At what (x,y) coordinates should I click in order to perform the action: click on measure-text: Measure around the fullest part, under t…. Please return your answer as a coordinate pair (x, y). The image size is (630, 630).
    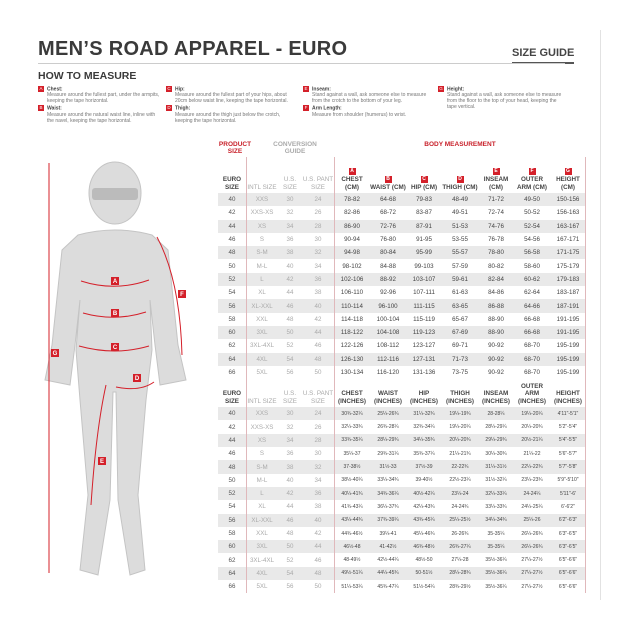
    Looking at the image, I should click on (103, 98).